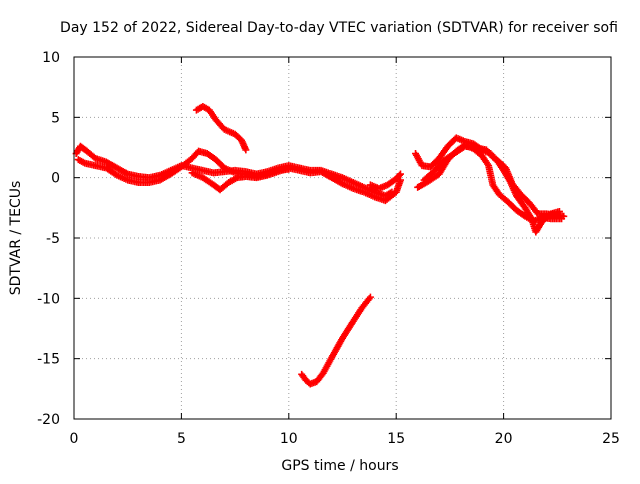  Describe the element at coordinates (55, 179) in the screenshot. I see `y-tick-label: 0` at that location.